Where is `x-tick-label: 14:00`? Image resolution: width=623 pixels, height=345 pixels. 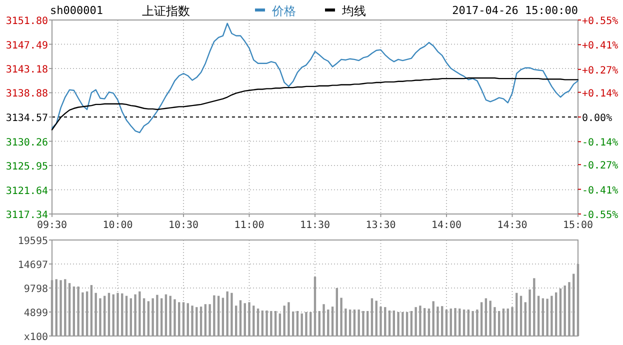 x-tick-label: 14:00 is located at coordinates (446, 225).